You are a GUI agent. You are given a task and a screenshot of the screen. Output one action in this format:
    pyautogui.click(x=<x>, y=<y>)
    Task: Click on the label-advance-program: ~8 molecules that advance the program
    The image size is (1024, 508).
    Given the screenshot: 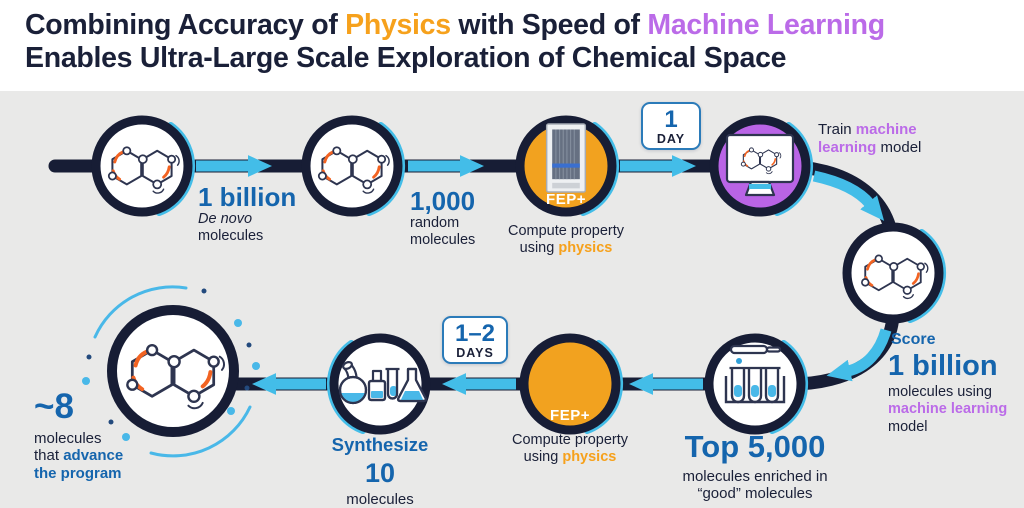 What is the action you would take?
    pyautogui.click(x=96, y=435)
    